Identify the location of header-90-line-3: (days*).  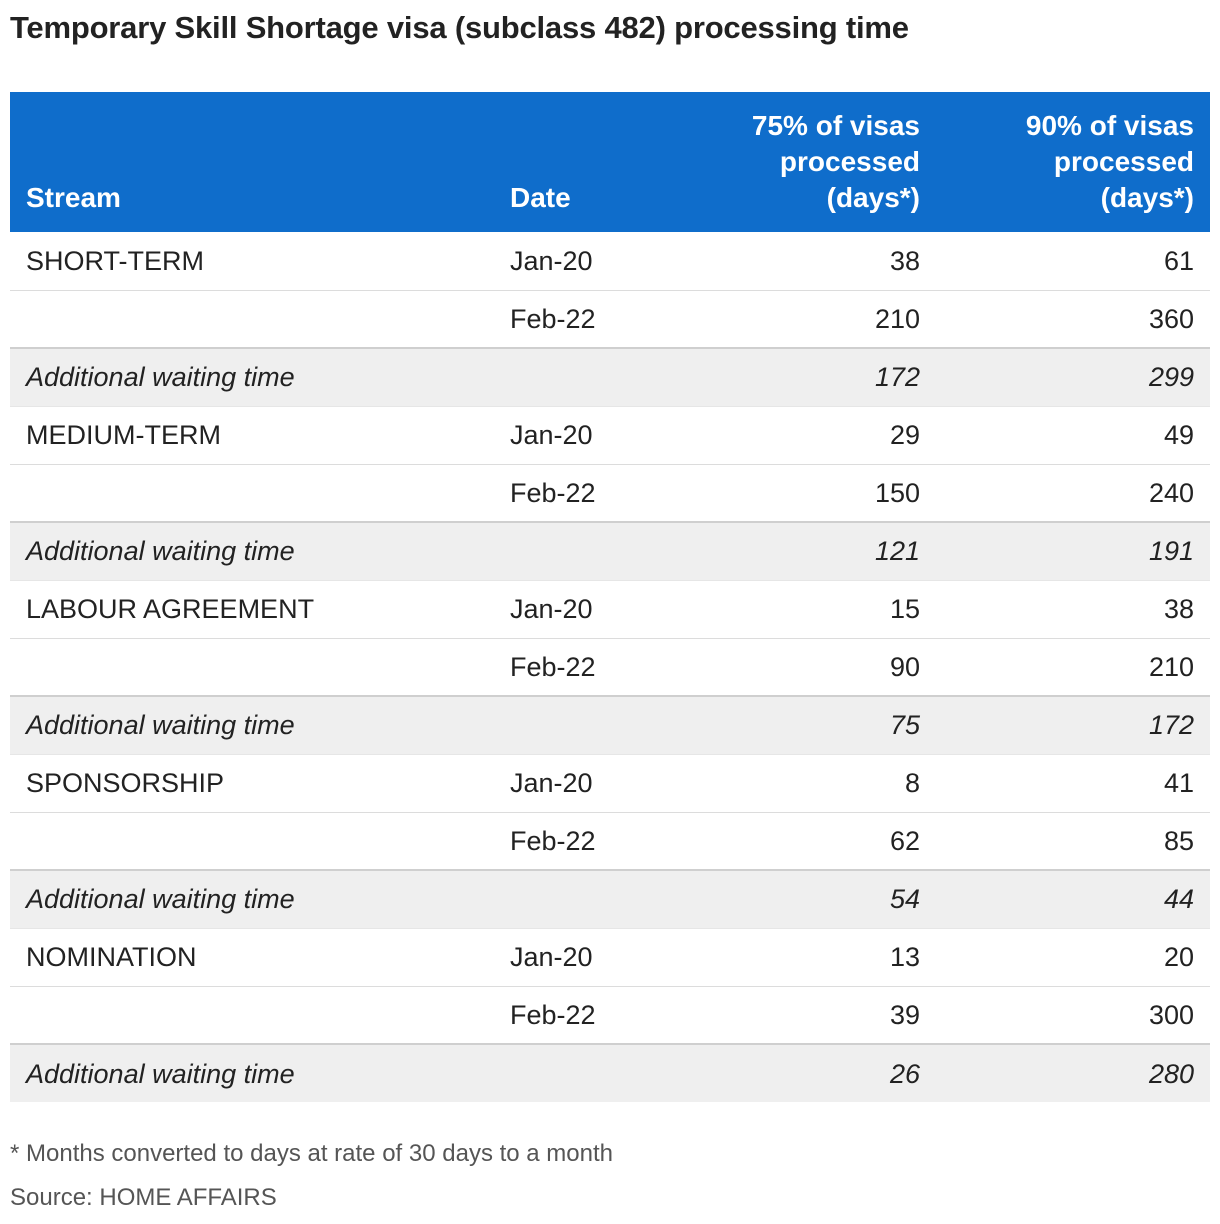
(1147, 197).